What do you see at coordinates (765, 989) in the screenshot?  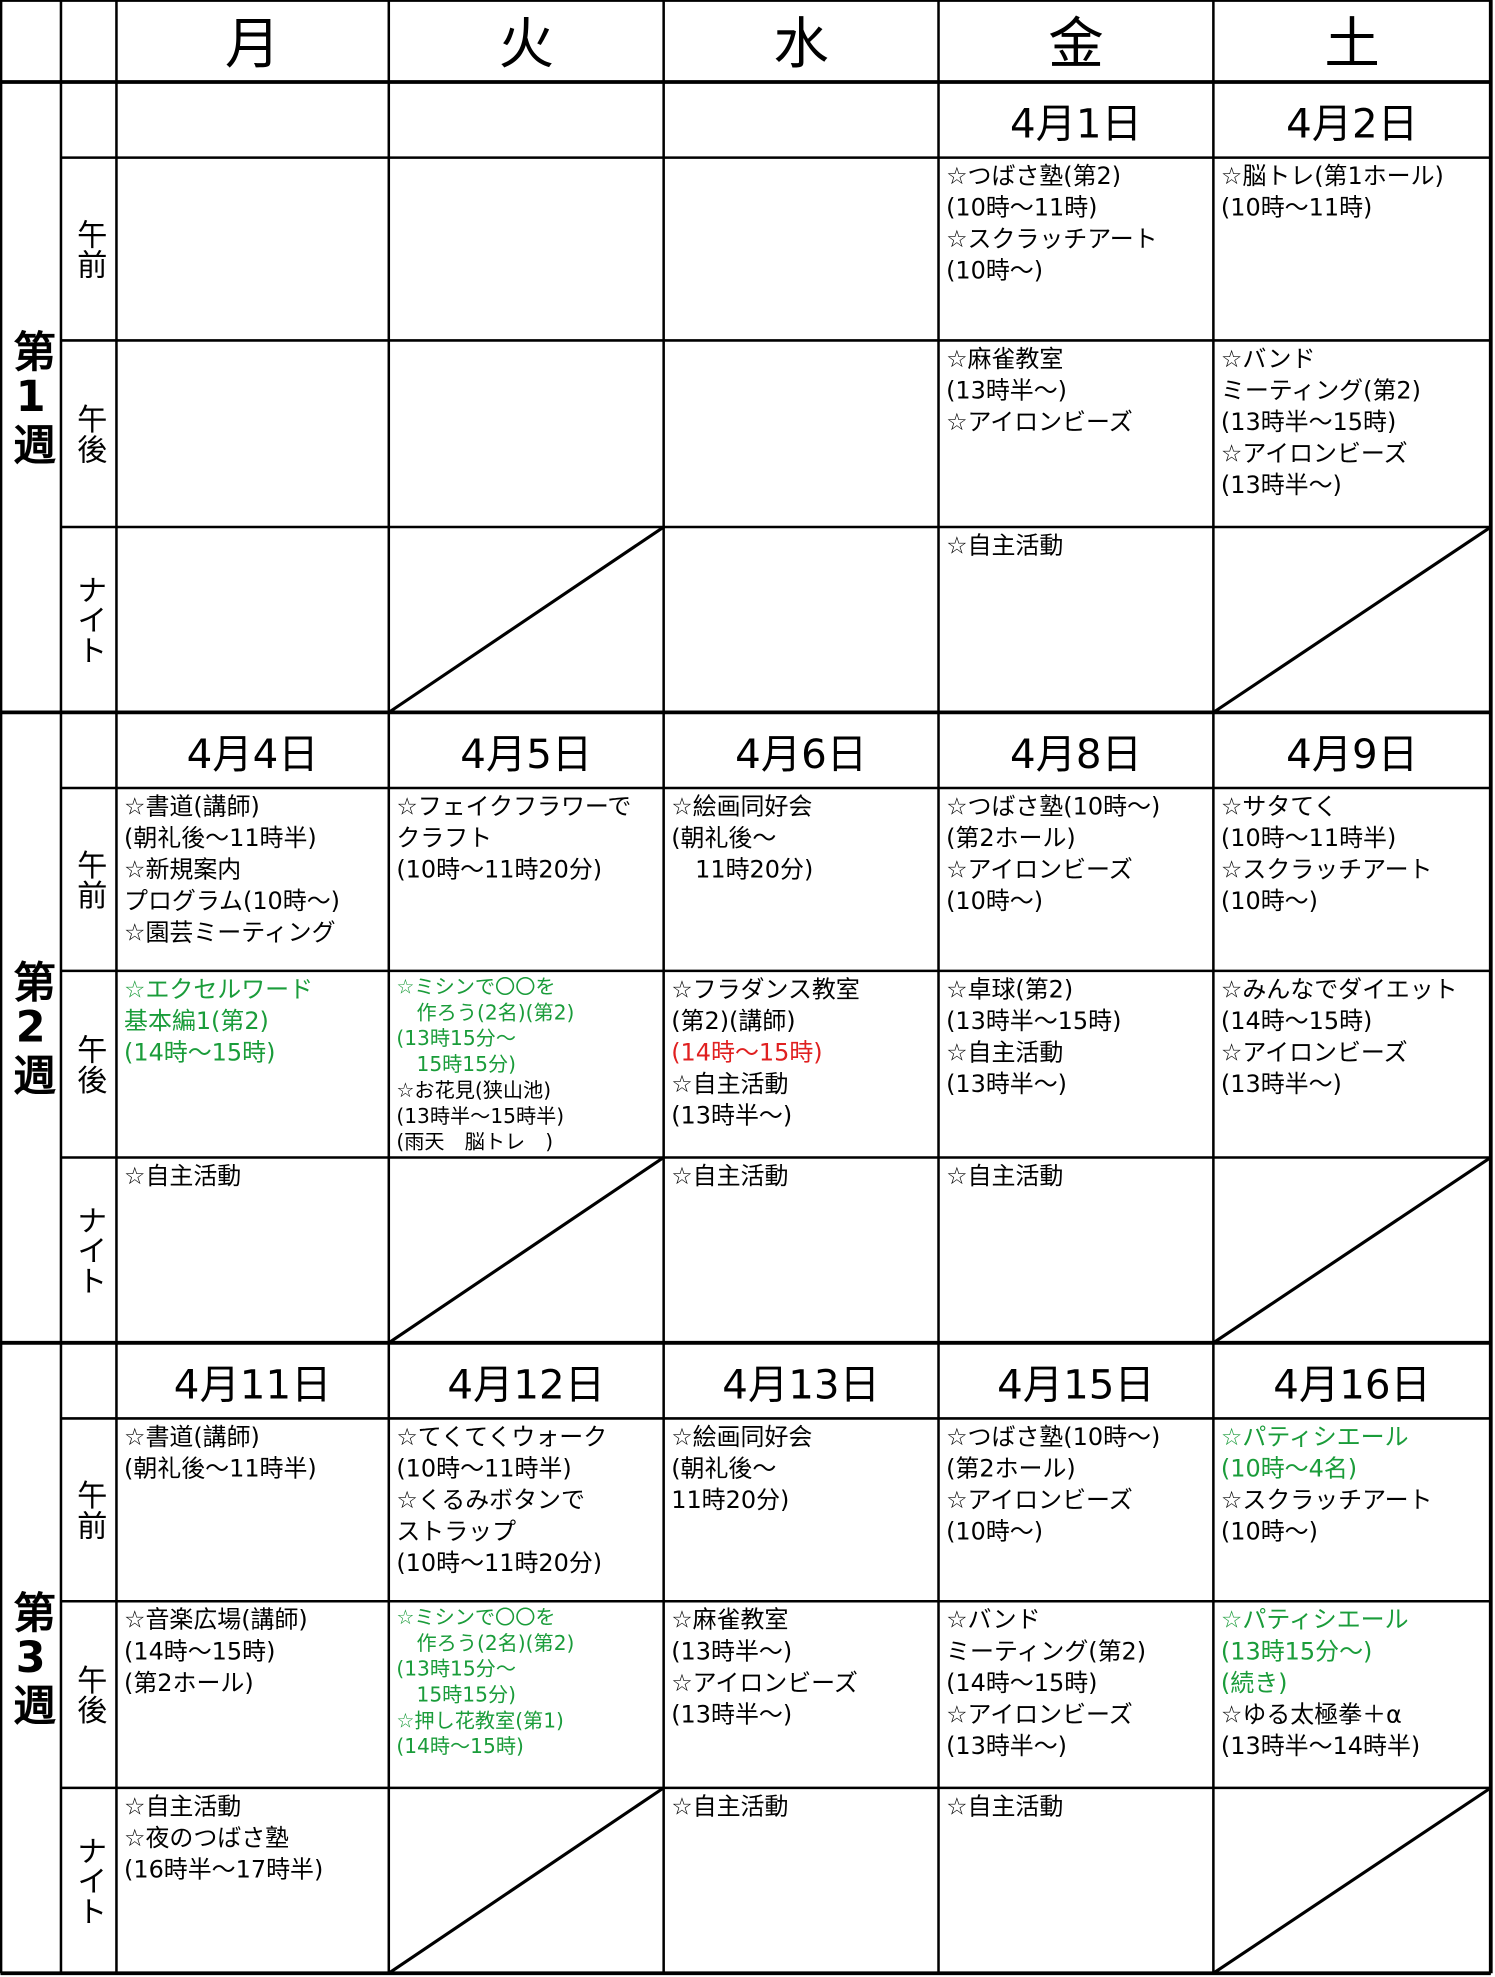 I see `event-line: ☆フラダンス教室` at bounding box center [765, 989].